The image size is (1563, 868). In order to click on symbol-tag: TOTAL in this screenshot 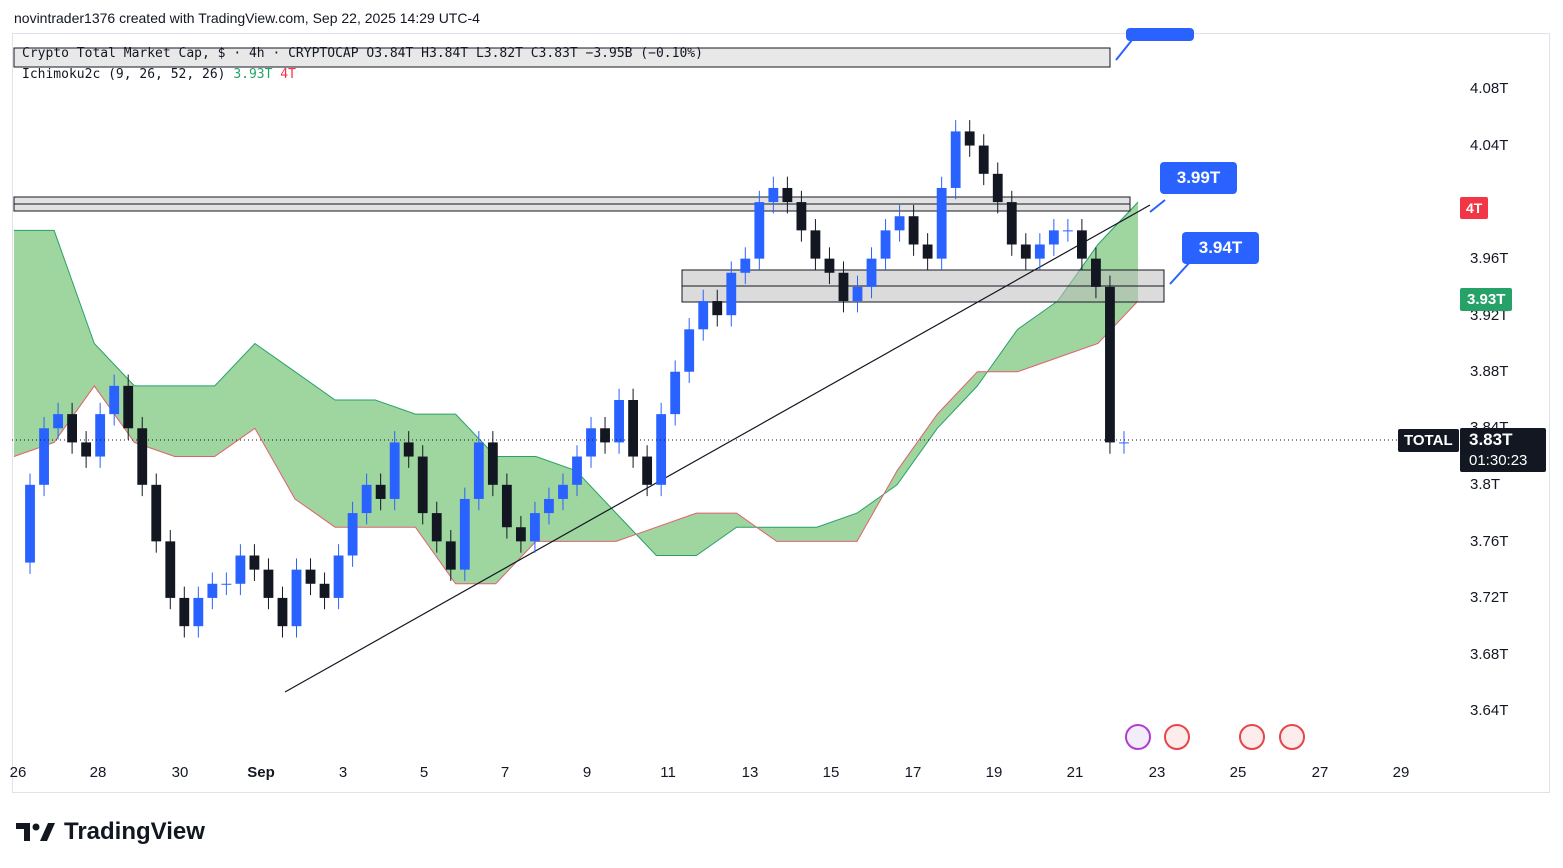, I will do `click(1428, 440)`.